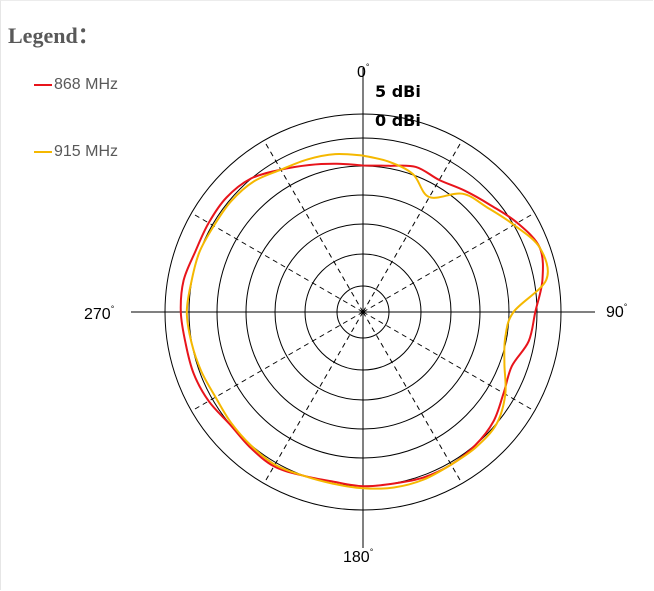 The width and height of the screenshot is (654, 591). I want to click on ring-label-0dbi: 0 dBi, so click(398, 120).